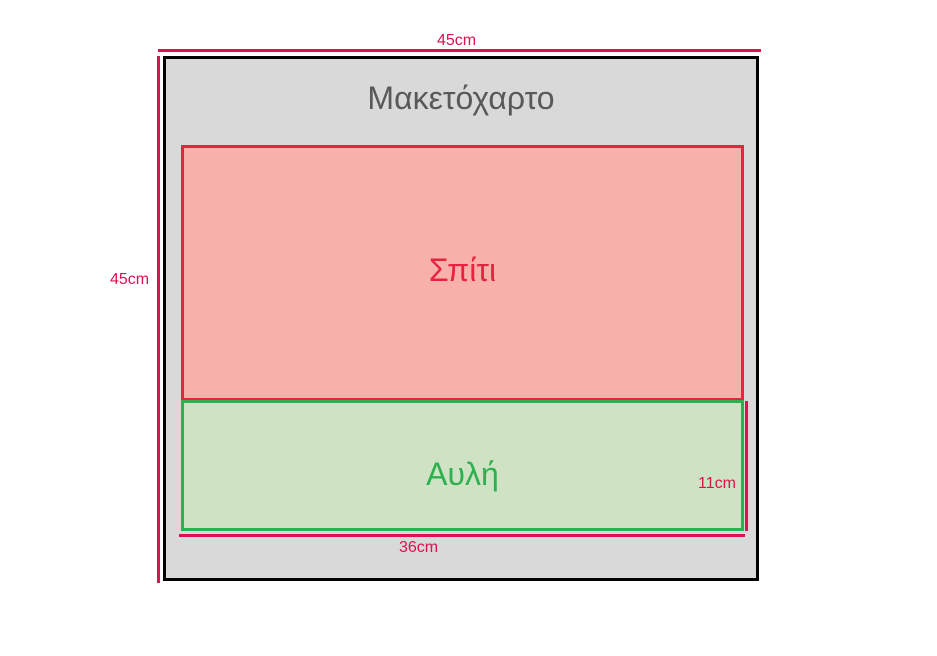 Image resolution: width=937 pixels, height=656 pixels. Describe the element at coordinates (158, 319) in the screenshot. I see `board-height-dimension-line` at that location.